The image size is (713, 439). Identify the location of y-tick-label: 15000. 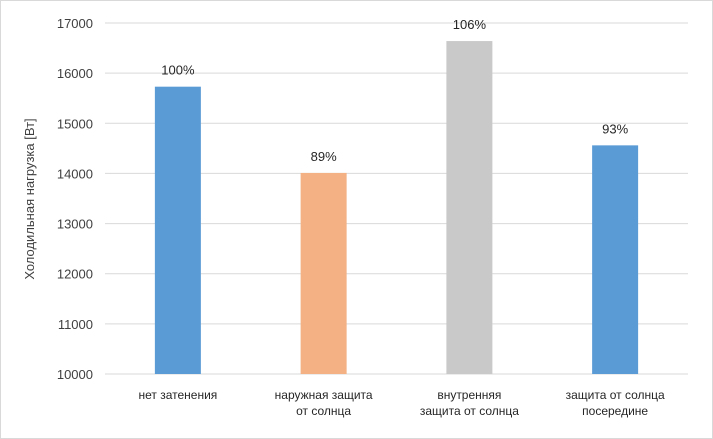
(75, 123).